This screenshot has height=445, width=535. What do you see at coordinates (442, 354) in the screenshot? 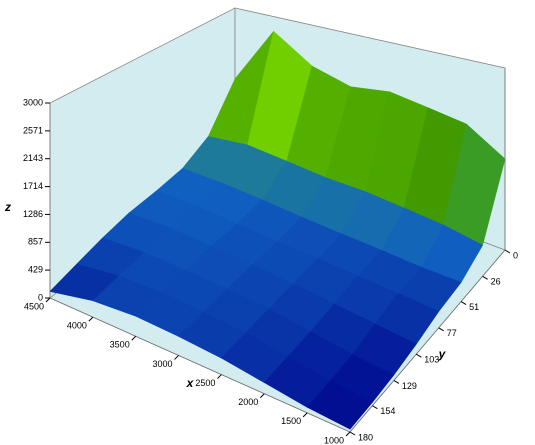
I see `y-axis-title: y` at bounding box center [442, 354].